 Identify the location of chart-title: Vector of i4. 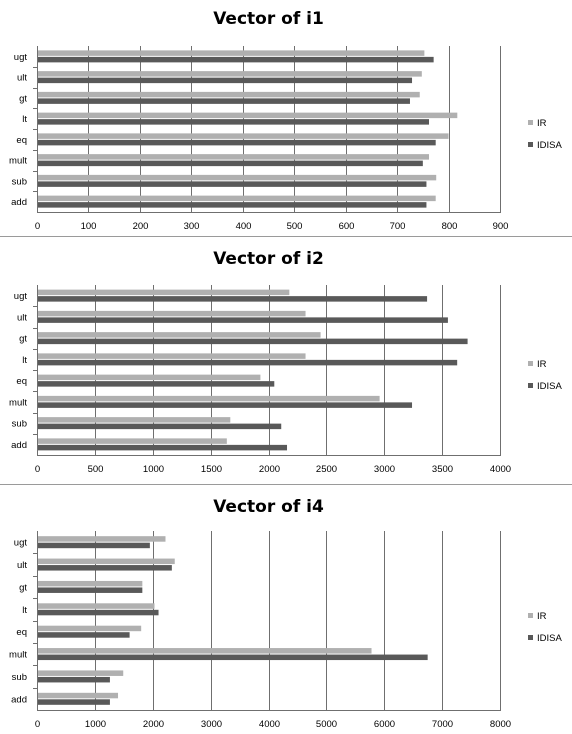
(268, 507).